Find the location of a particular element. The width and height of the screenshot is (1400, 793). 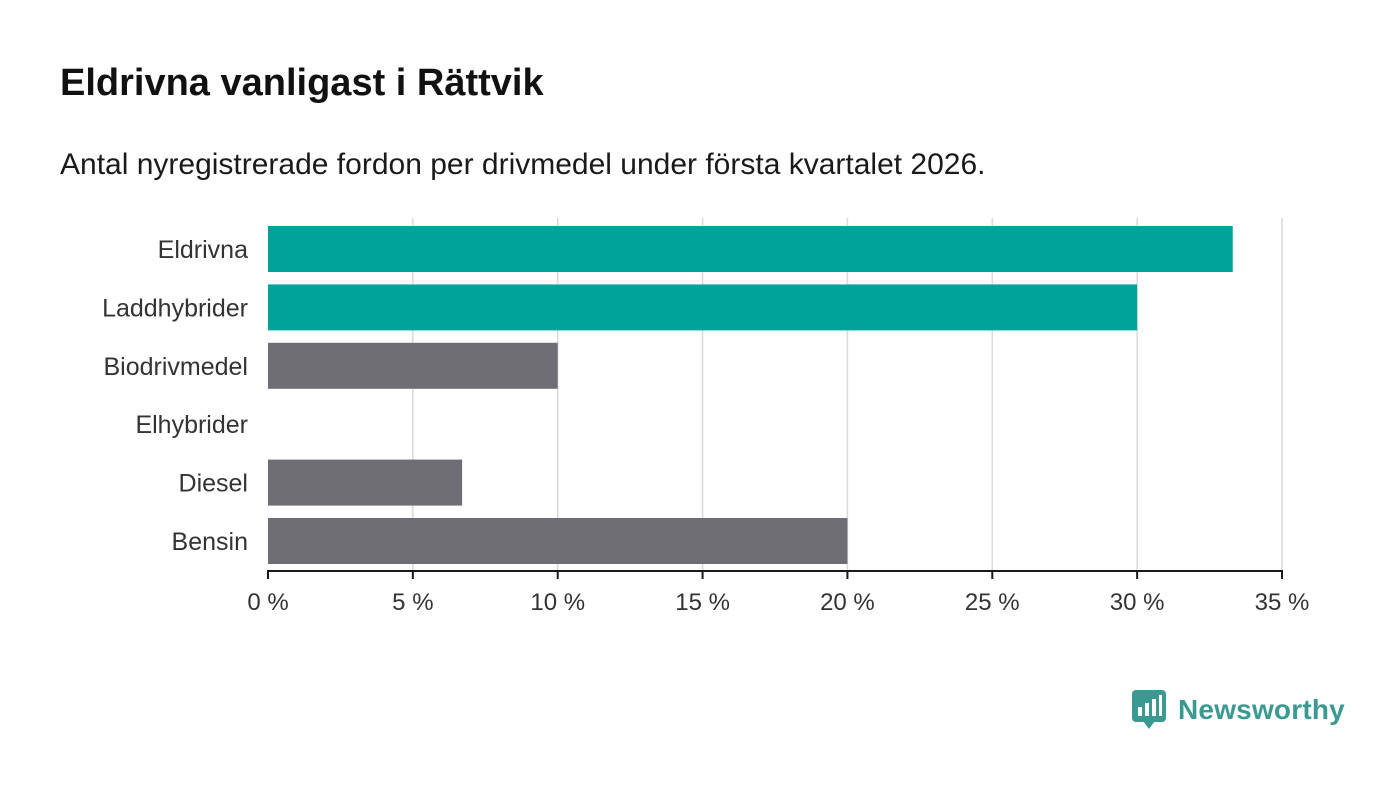

x-tick-label: 15 % is located at coordinates (702, 602).